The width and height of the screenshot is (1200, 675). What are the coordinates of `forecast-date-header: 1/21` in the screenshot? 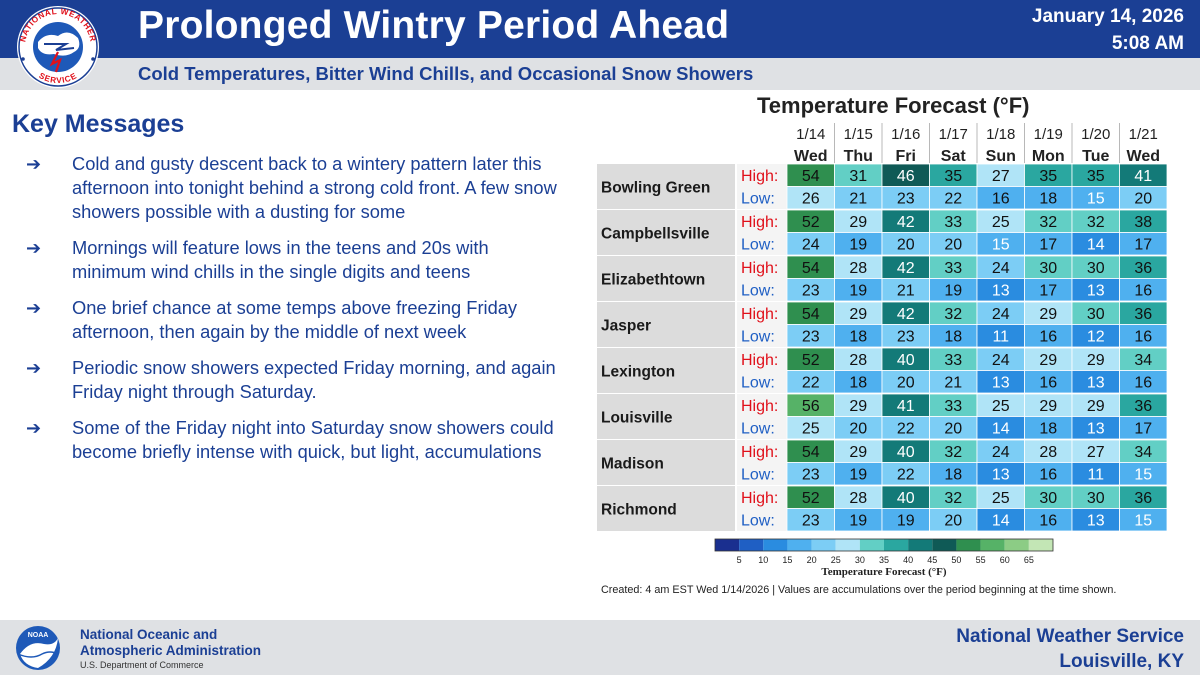 It's located at (1143, 134).